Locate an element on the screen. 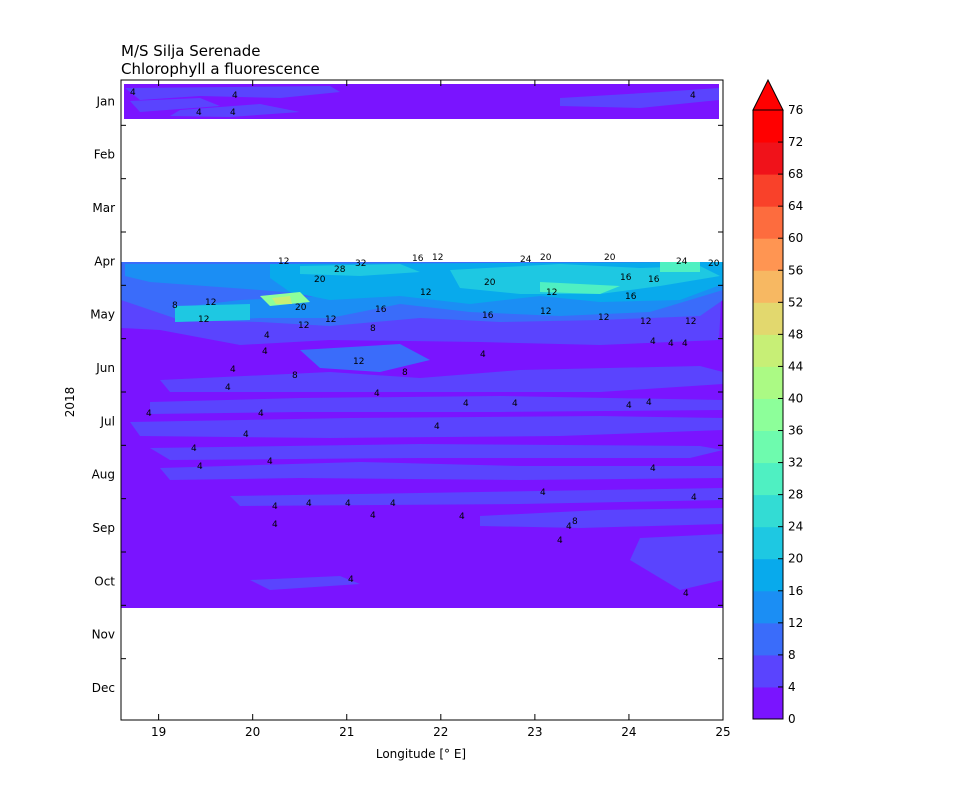 The height and width of the screenshot is (800, 960). colorbar-tick-label: 76 is located at coordinates (795, 110).